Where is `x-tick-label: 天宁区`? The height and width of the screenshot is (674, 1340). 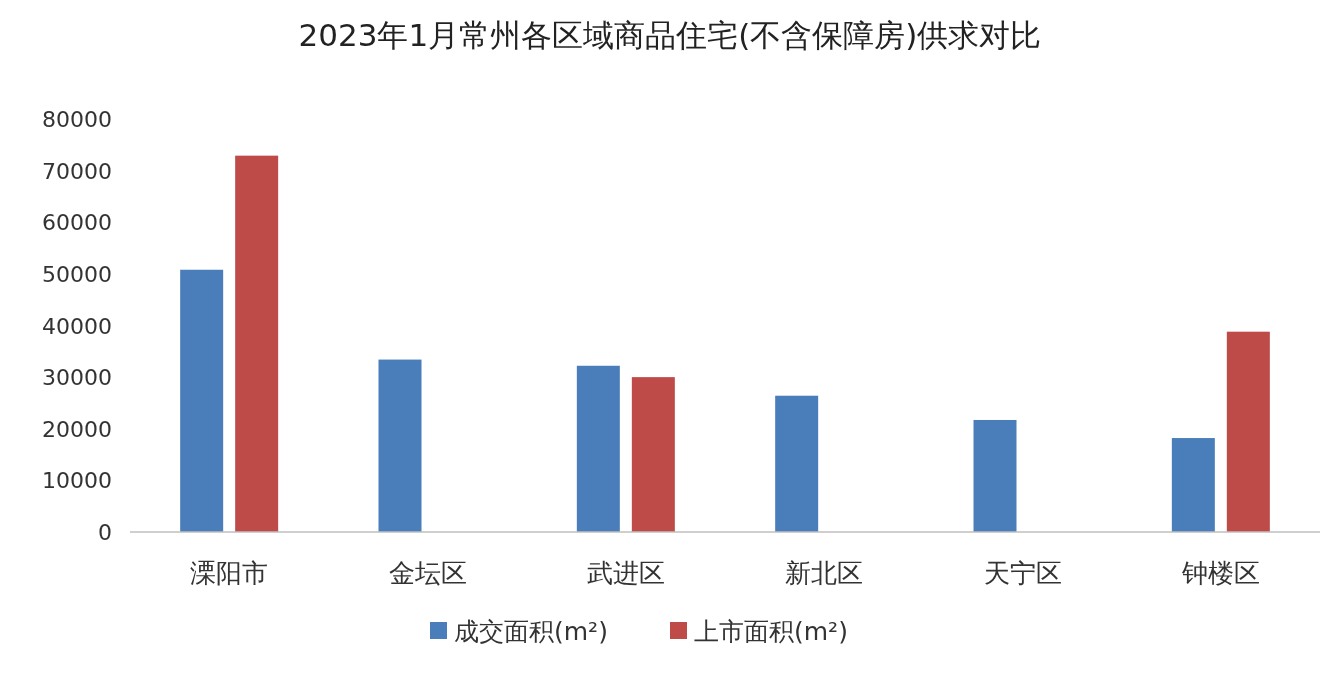
x-tick-label: 天宁区 is located at coordinates (1022, 573).